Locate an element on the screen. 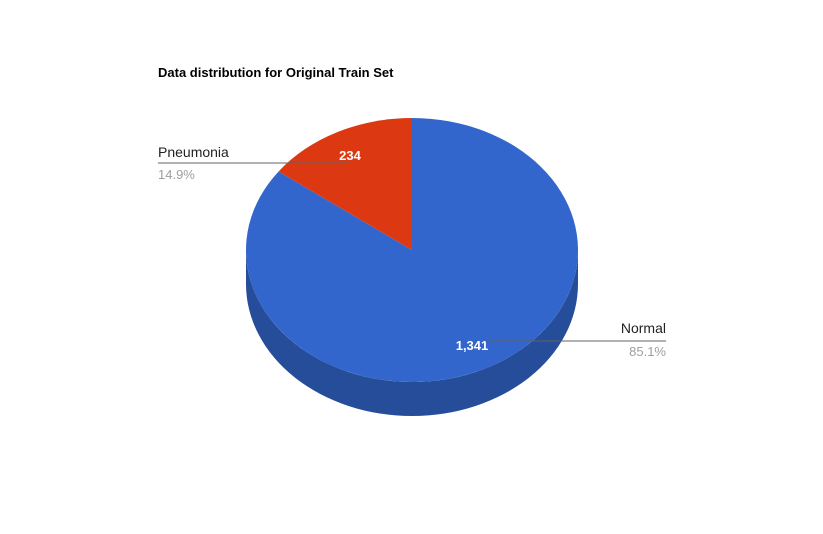 This screenshot has height=534, width=823. pie-side-normal is located at coordinates (412, 333).